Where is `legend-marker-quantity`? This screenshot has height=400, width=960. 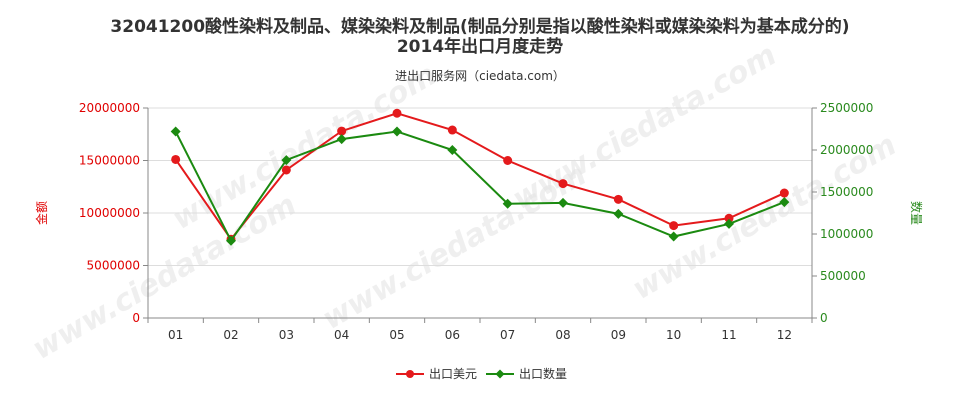 legend-marker-quantity is located at coordinates (500, 374).